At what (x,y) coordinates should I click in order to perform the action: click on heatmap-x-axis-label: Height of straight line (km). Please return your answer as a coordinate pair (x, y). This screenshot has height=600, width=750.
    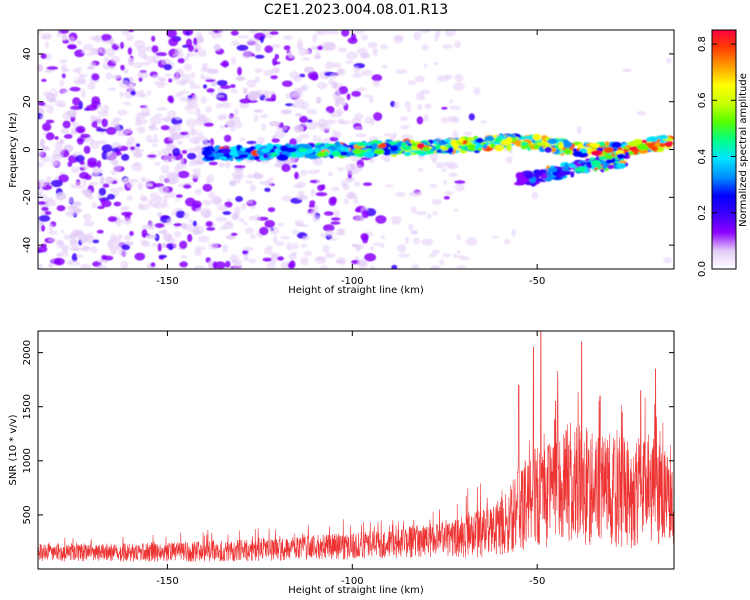
    Looking at the image, I should click on (356, 290).